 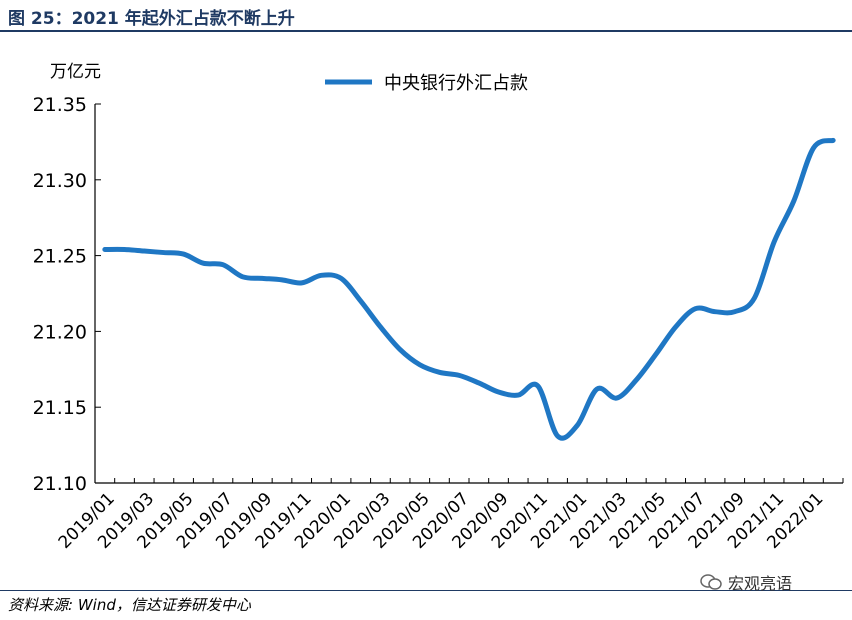 I want to click on legend: 中央银行外汇占款, so click(x=426, y=83).